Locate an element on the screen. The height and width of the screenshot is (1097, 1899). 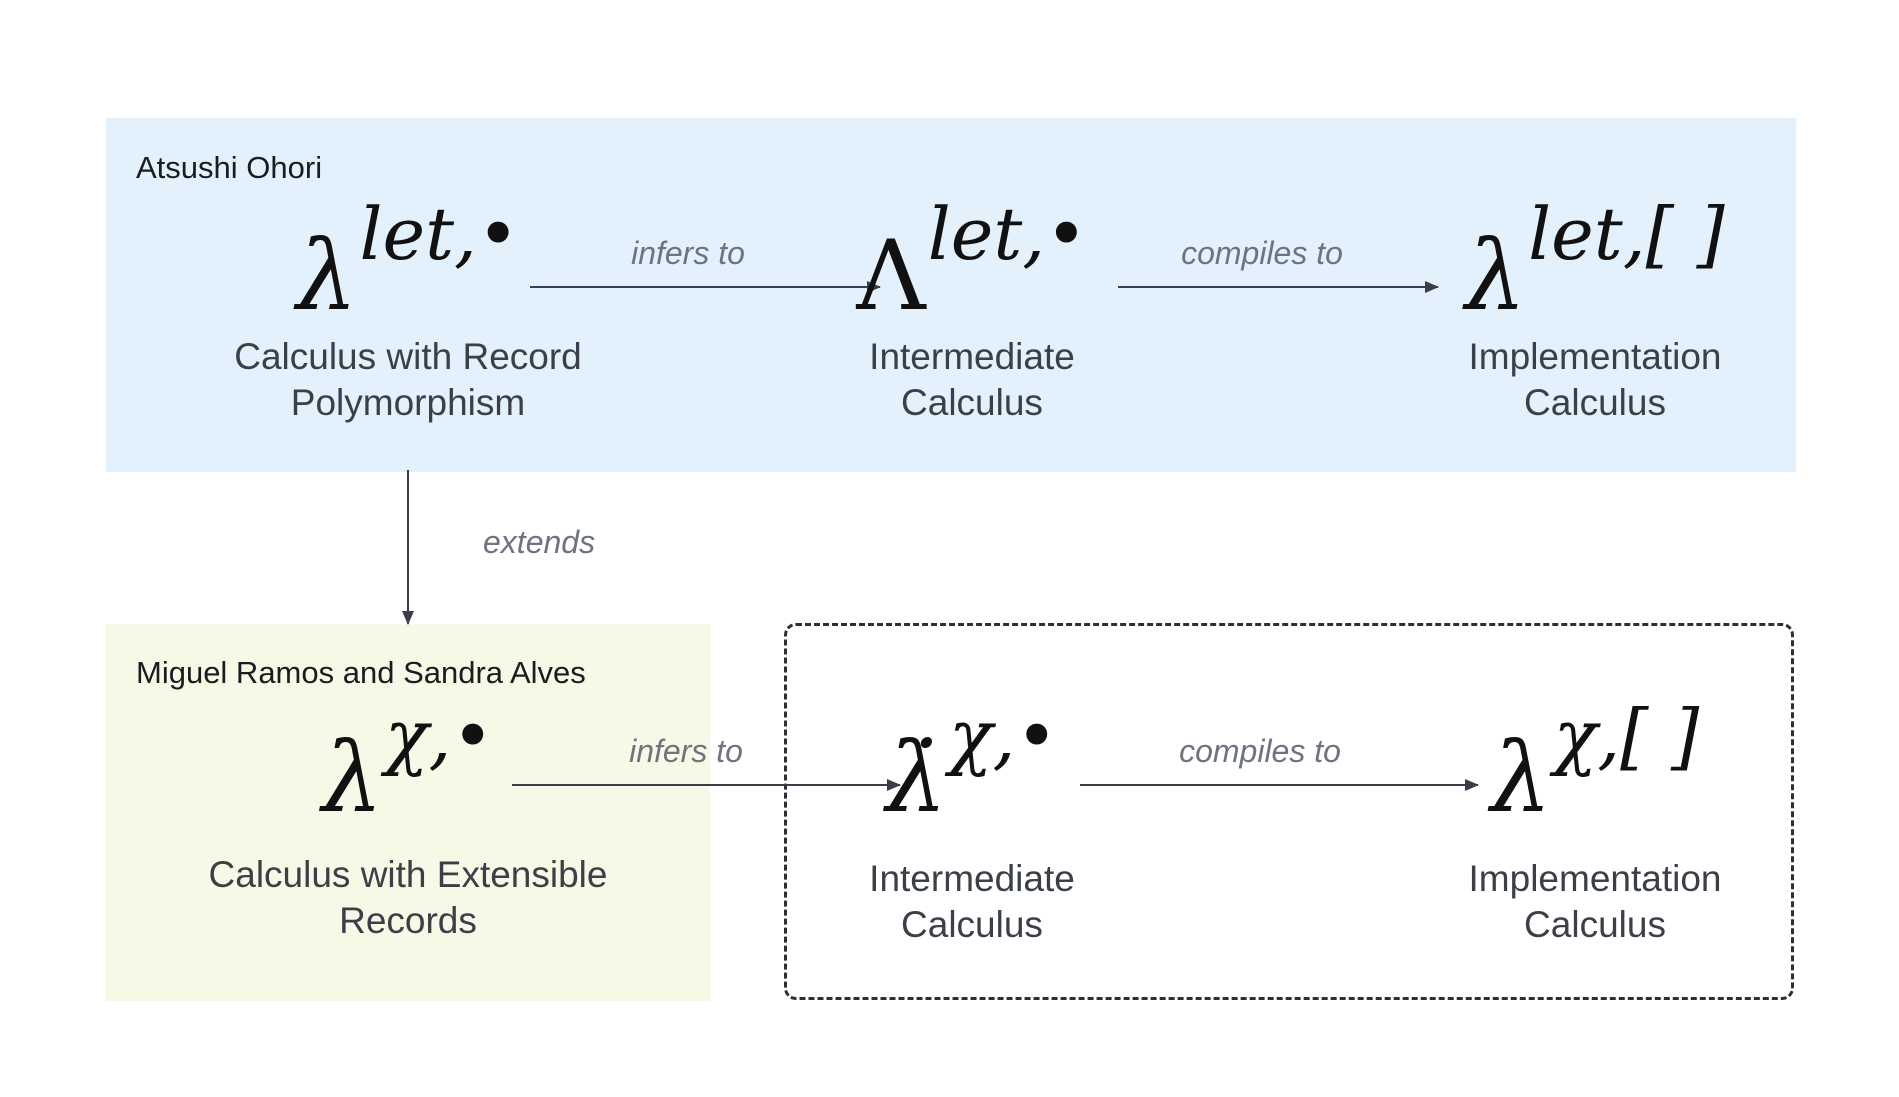
extensible-records-node: λχ,• Calculus with Extensible Records is located at coordinates (408, 819).